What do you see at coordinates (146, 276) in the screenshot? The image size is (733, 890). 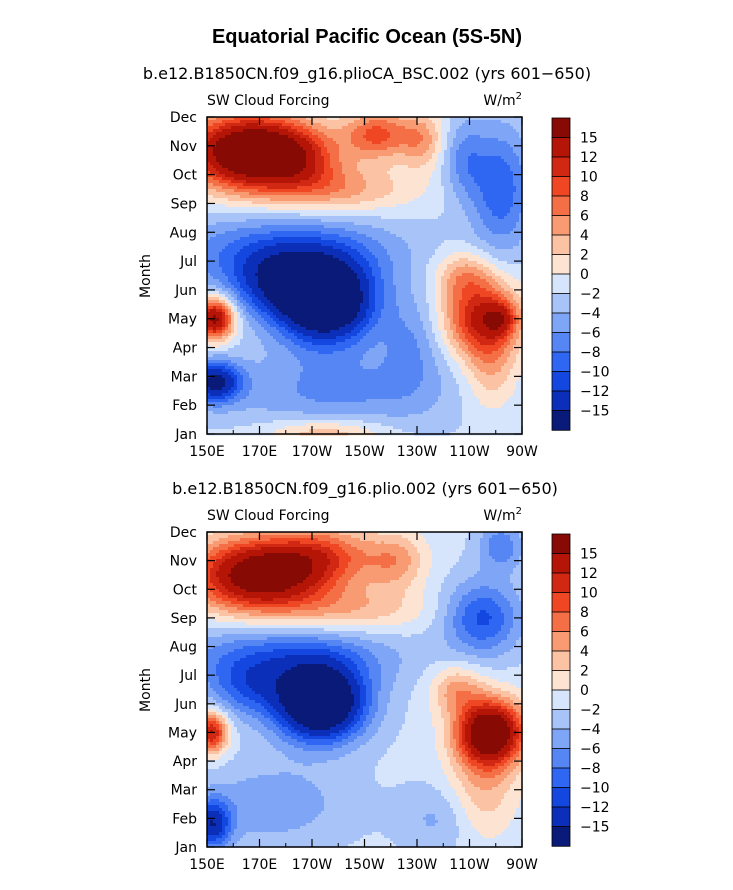 I see `y-axis-label: Month` at bounding box center [146, 276].